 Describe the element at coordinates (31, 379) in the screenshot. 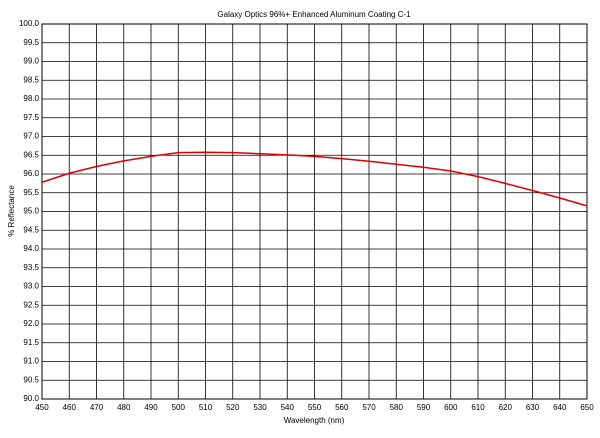

I see `y-tick-label: 90.5` at that location.